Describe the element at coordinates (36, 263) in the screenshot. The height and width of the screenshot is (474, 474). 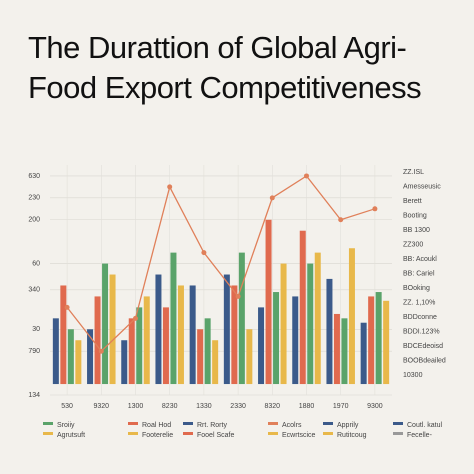
I see `y-tick-label: 60` at that location.